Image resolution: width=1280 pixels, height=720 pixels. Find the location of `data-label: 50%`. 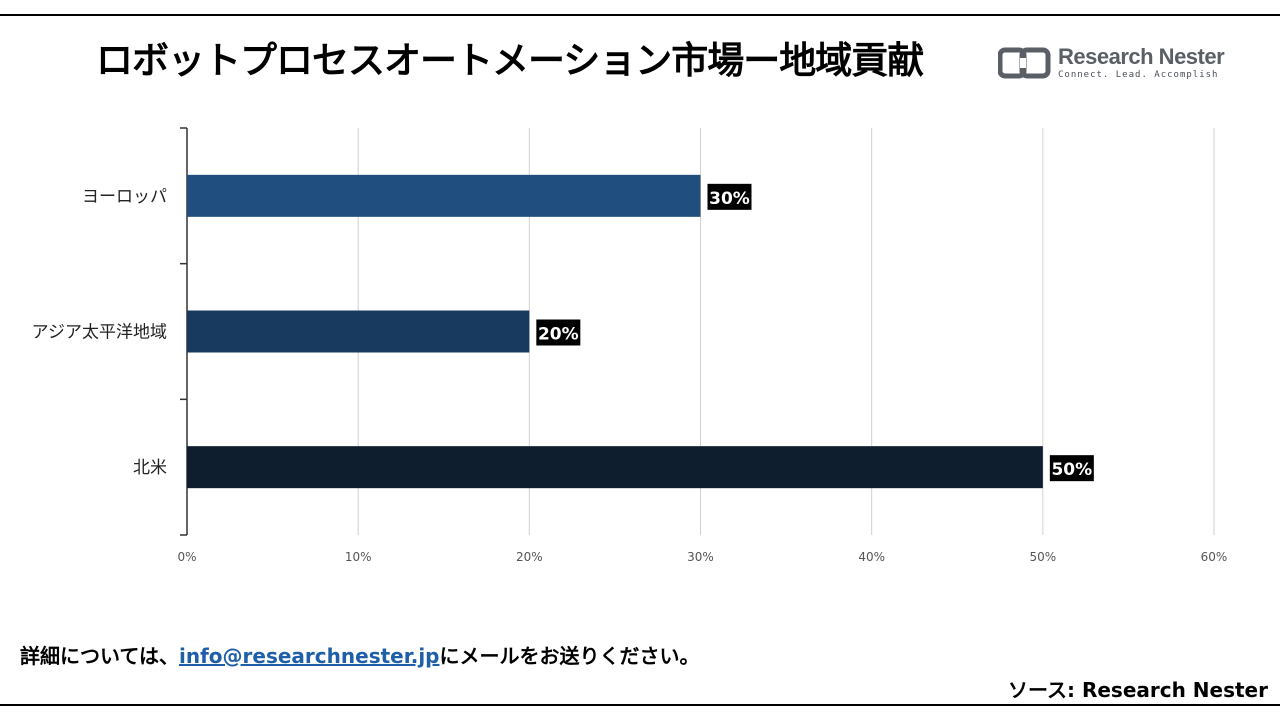

data-label: 50% is located at coordinates (1071, 470).